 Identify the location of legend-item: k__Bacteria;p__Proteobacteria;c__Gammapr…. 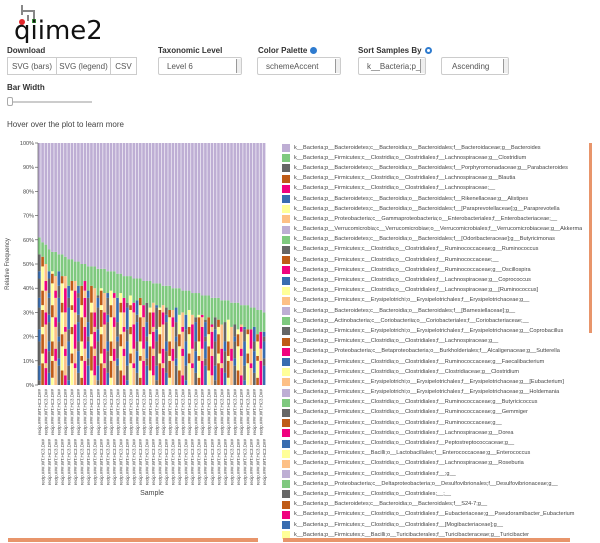
(432, 219).